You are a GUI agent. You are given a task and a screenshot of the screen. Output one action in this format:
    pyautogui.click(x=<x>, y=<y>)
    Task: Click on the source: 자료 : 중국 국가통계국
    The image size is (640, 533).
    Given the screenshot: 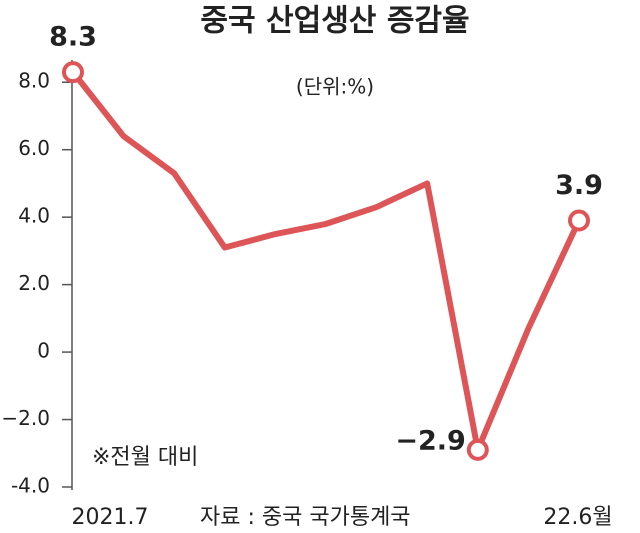 What is the action you would take?
    pyautogui.click(x=305, y=517)
    